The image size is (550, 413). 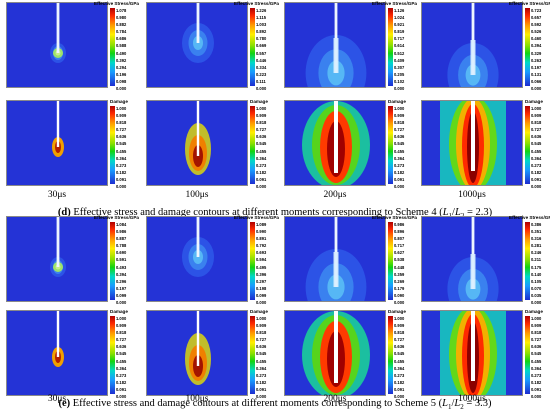 I want to click on caption-value: = 3.3), so click(x=477, y=403).